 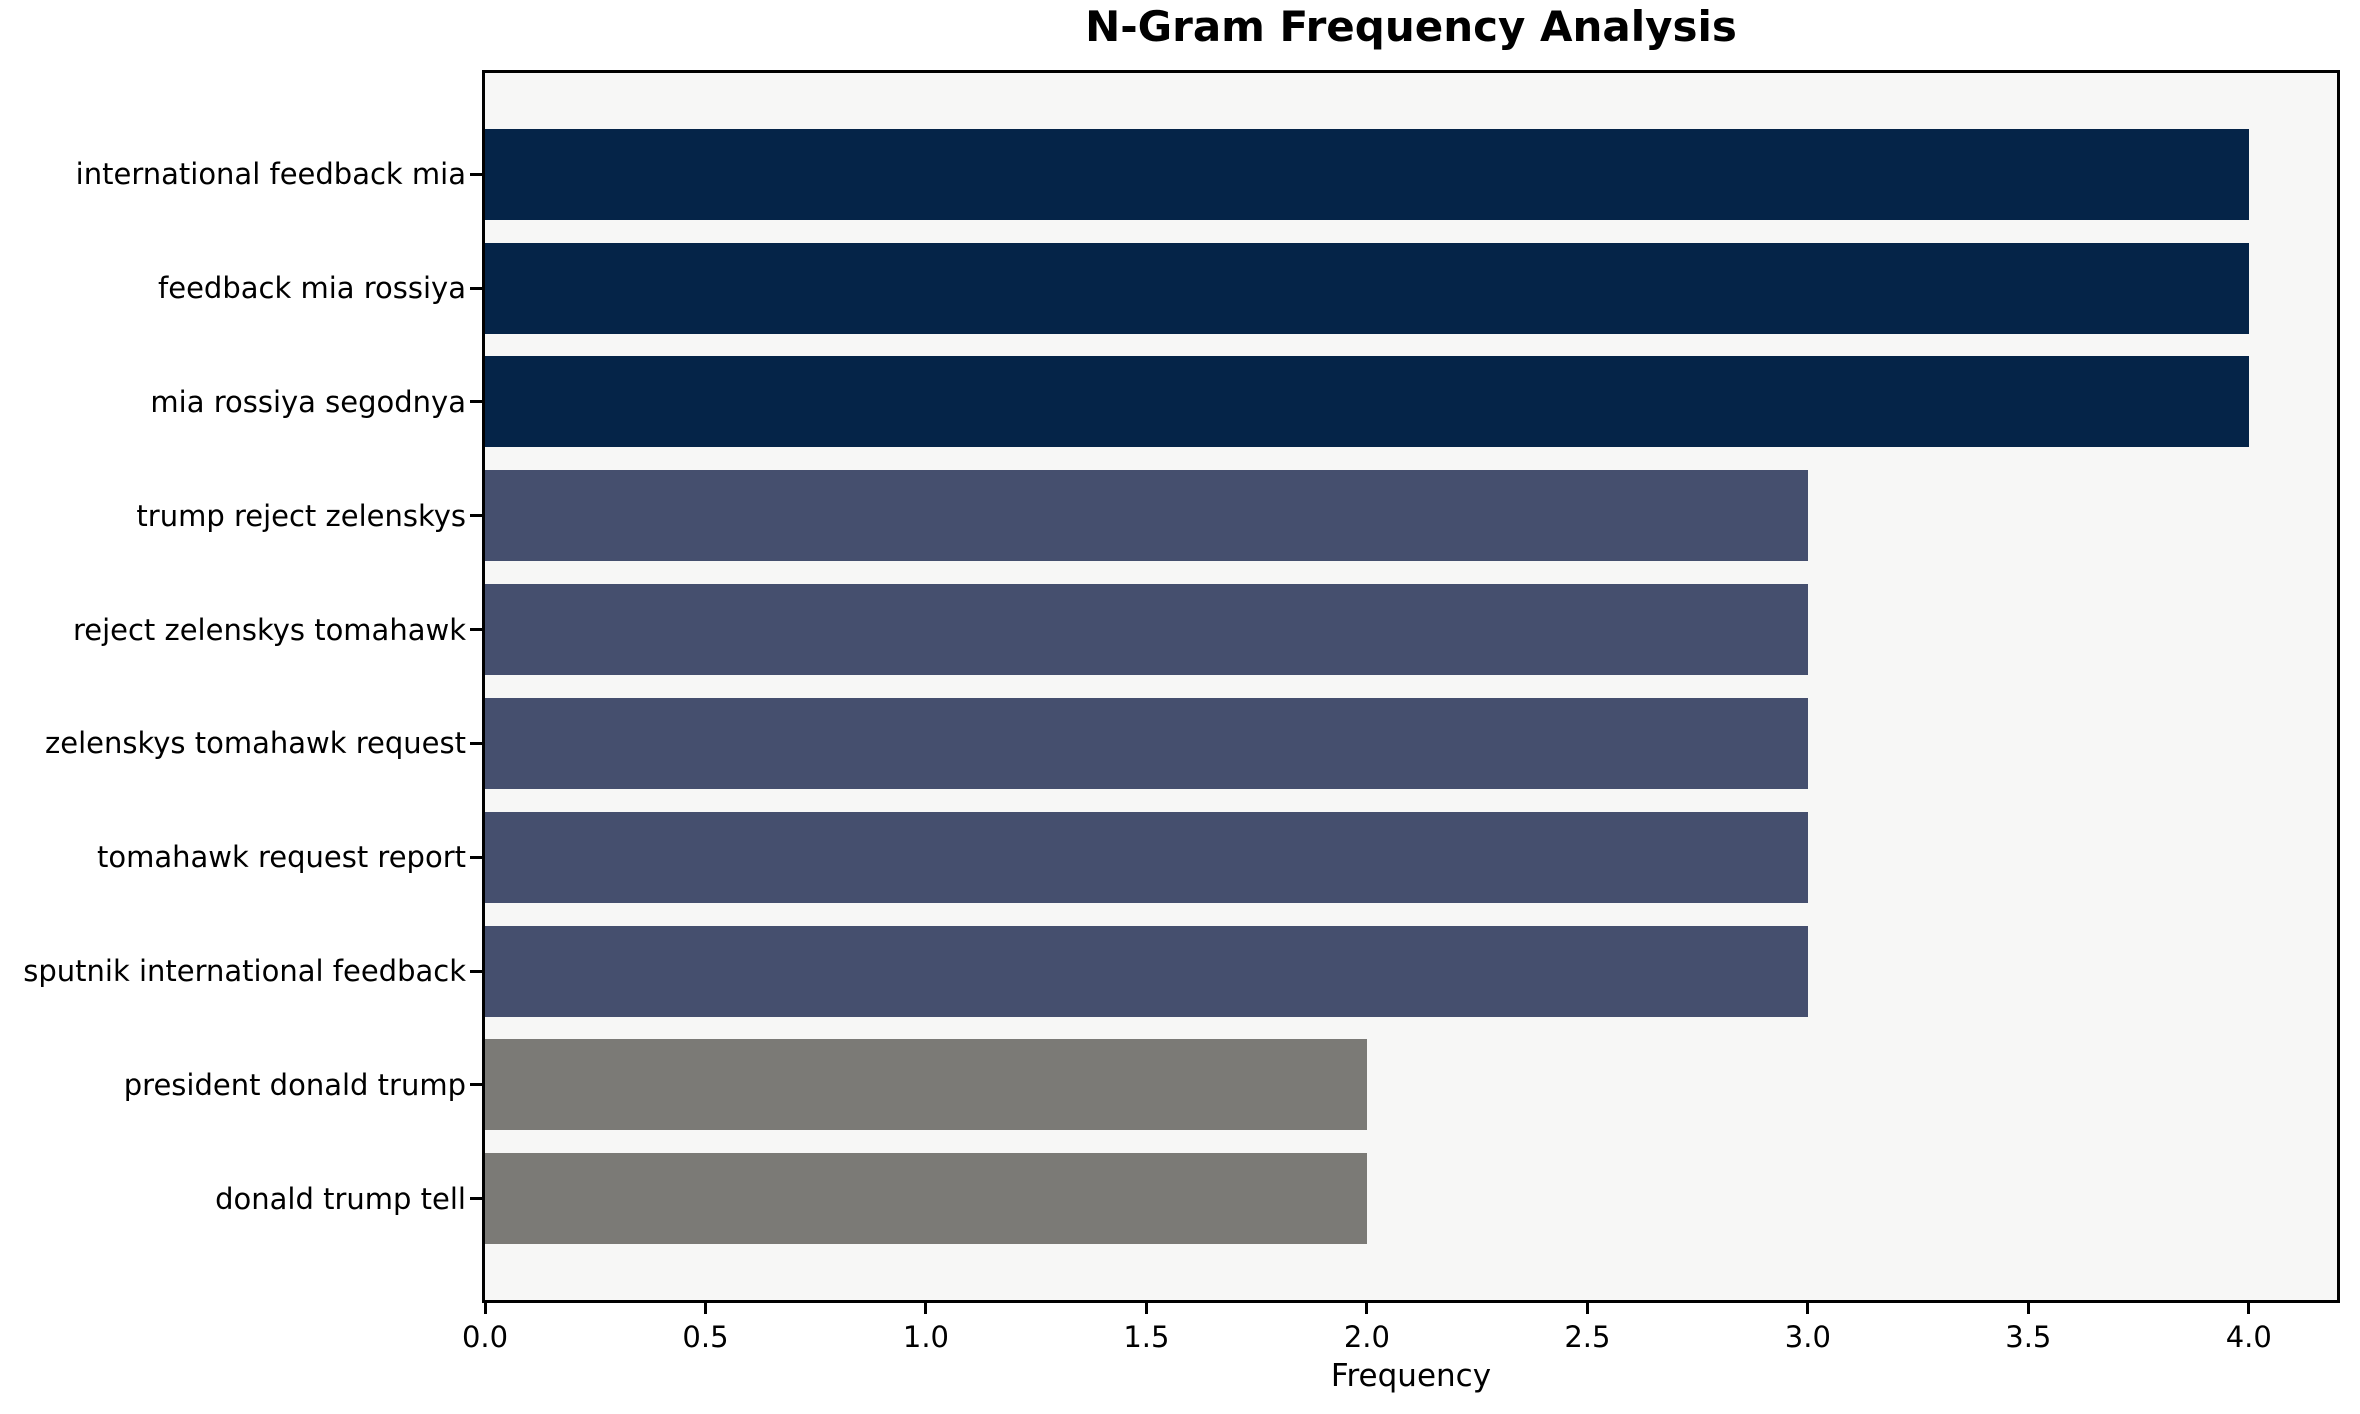 I want to click on chart-title: N-Gram Frequency Analysis, so click(x=1411, y=26).